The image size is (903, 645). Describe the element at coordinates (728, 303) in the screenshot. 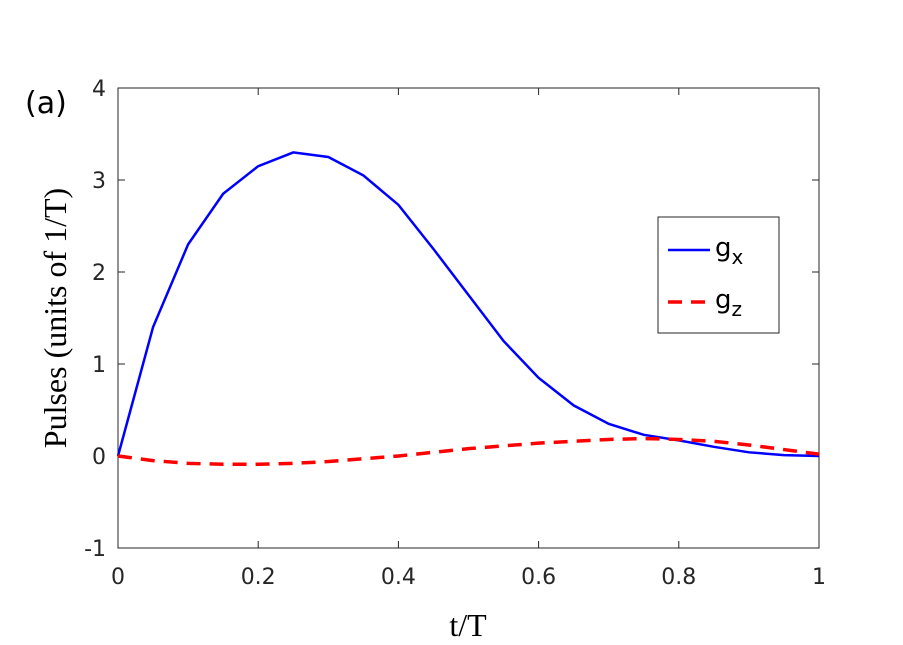

I see `legend-label: gz` at that location.